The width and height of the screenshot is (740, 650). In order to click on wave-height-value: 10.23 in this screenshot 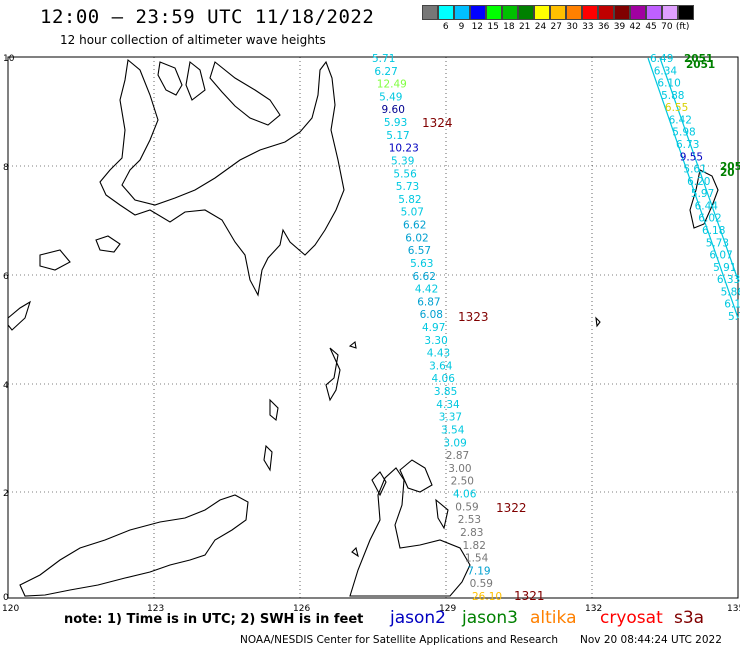, I will do `click(404, 149)`.